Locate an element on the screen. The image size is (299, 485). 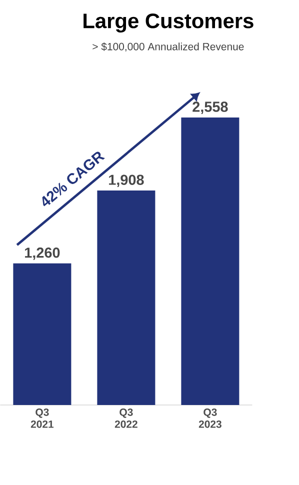
data-label: 1,908 is located at coordinates (126, 181).